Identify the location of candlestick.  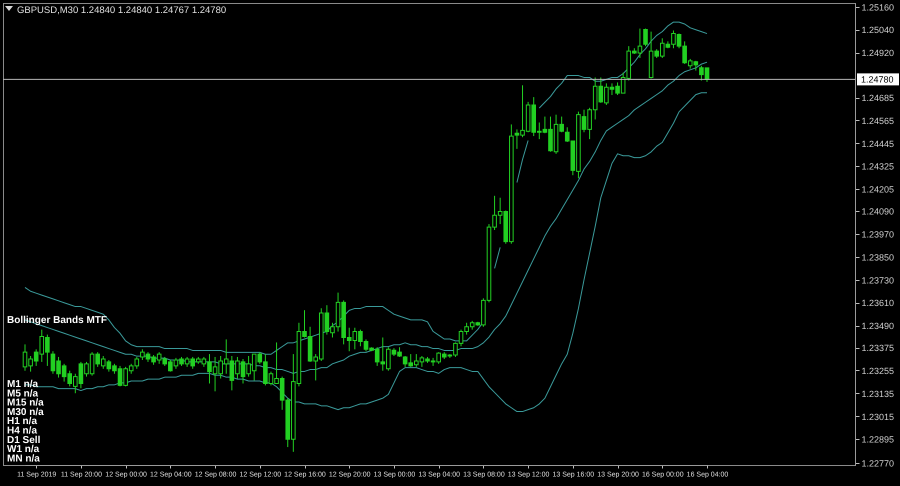
(645, 37).